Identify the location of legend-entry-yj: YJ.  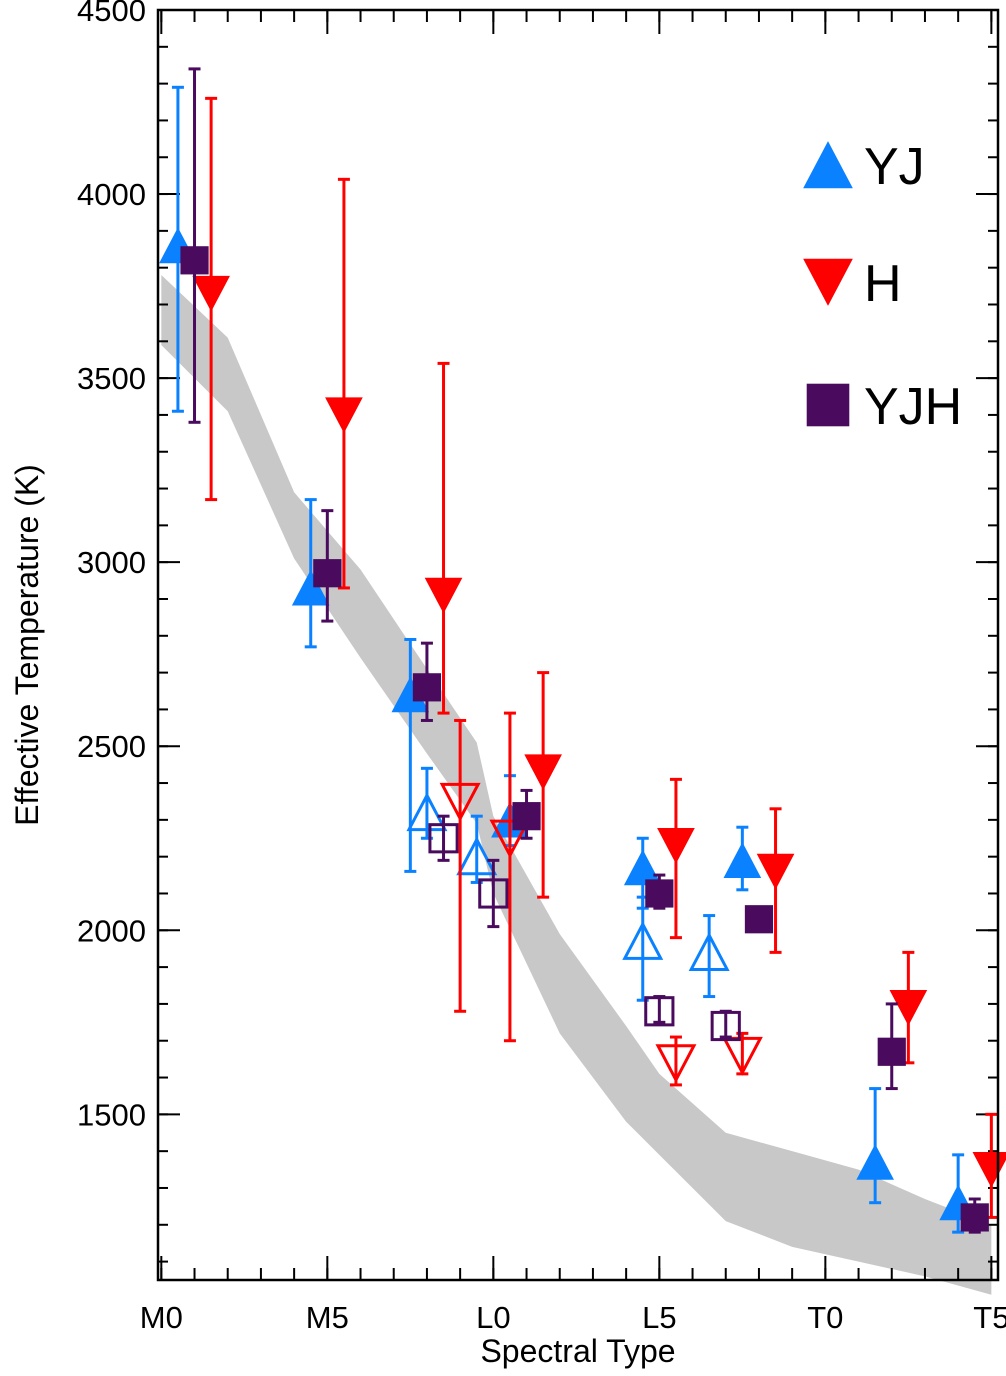
(864, 167).